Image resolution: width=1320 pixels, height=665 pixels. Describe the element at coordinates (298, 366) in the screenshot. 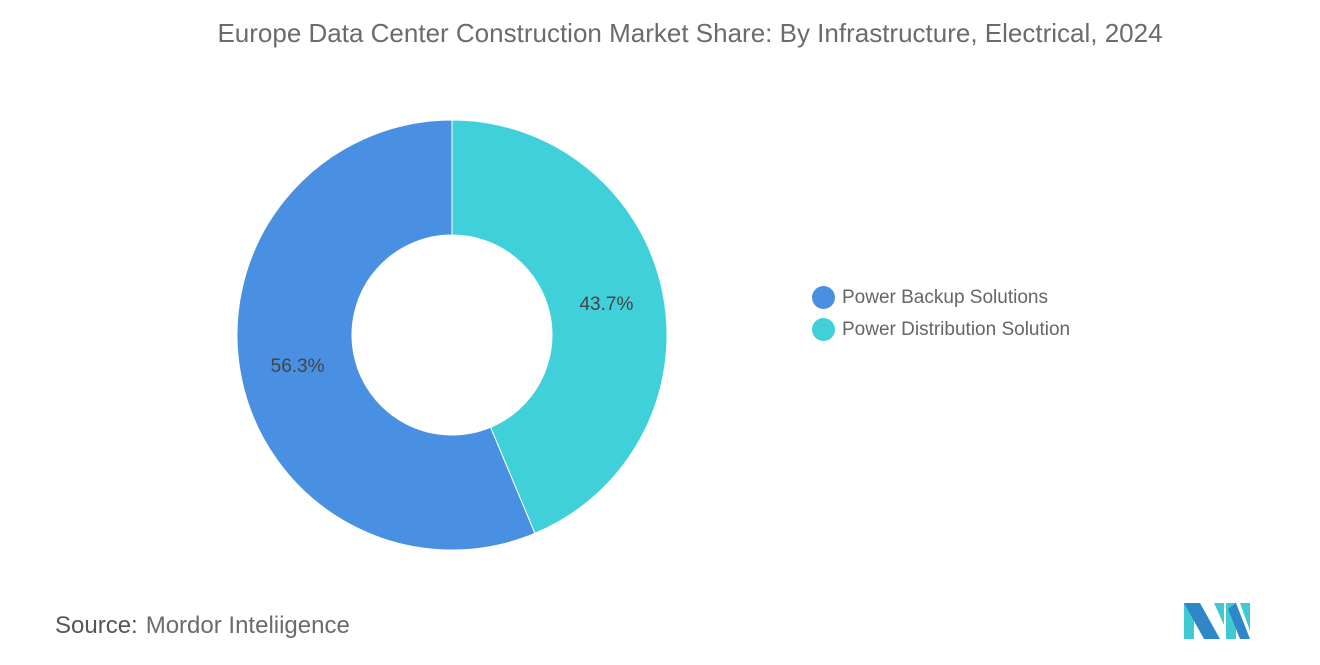

I see `data-label-0: 56.3%` at that location.